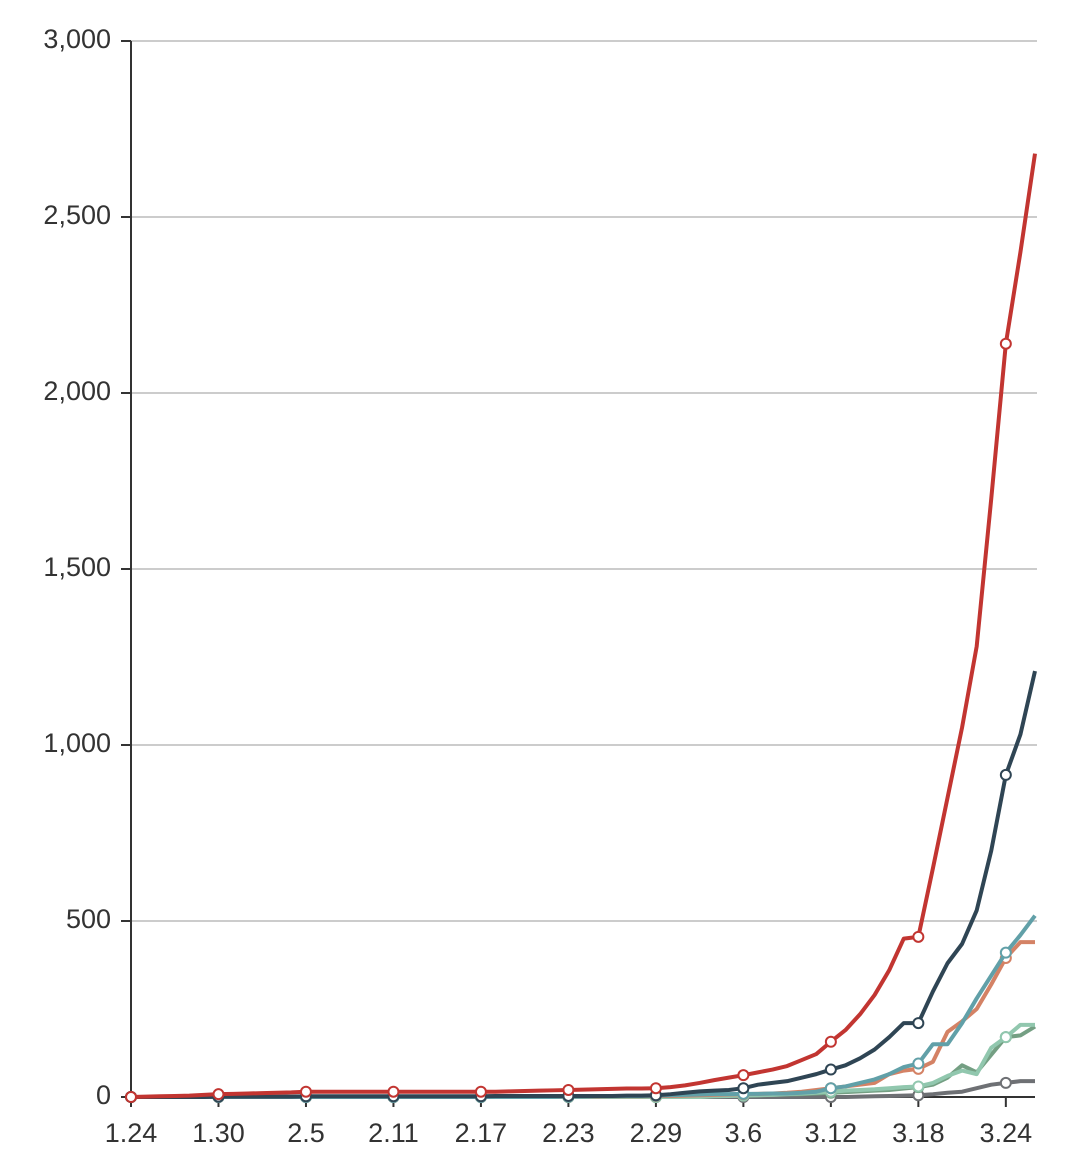  Describe the element at coordinates (77, 39) in the screenshot. I see `y-tick-label: 3,000` at that location.